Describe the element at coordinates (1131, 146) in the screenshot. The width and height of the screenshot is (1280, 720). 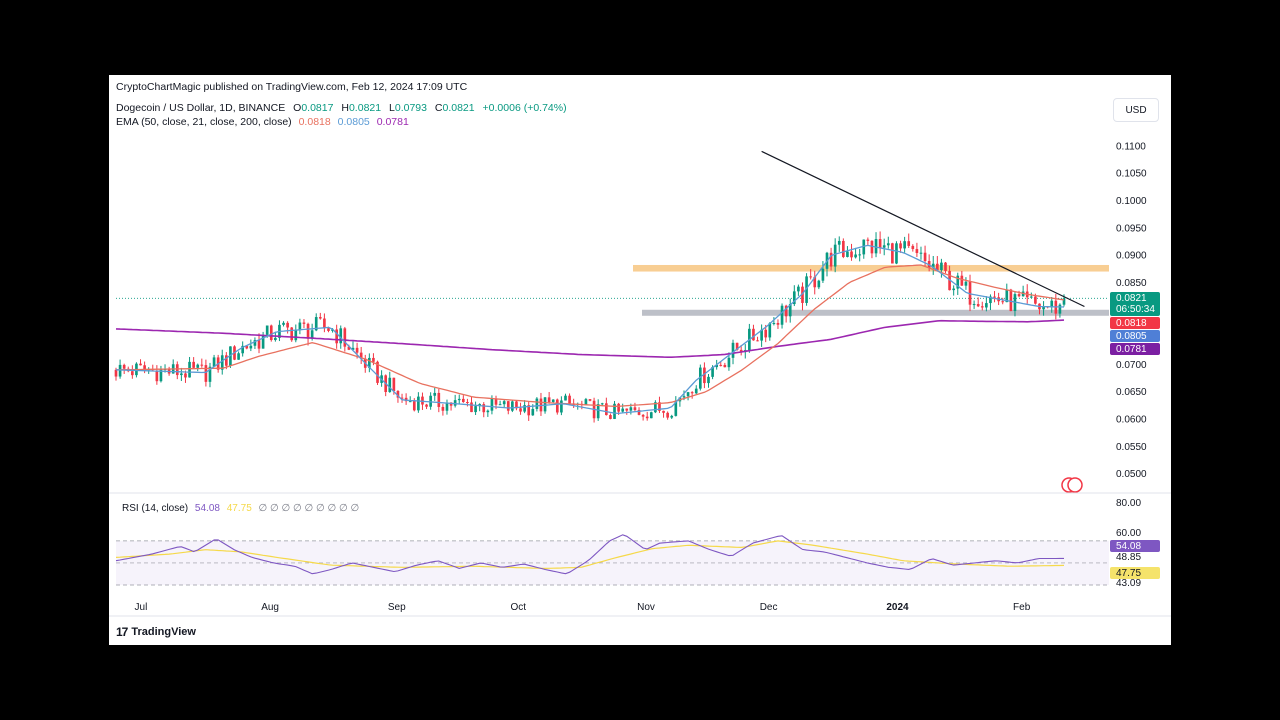
I see `y-tick-label: 0.1100` at that location.